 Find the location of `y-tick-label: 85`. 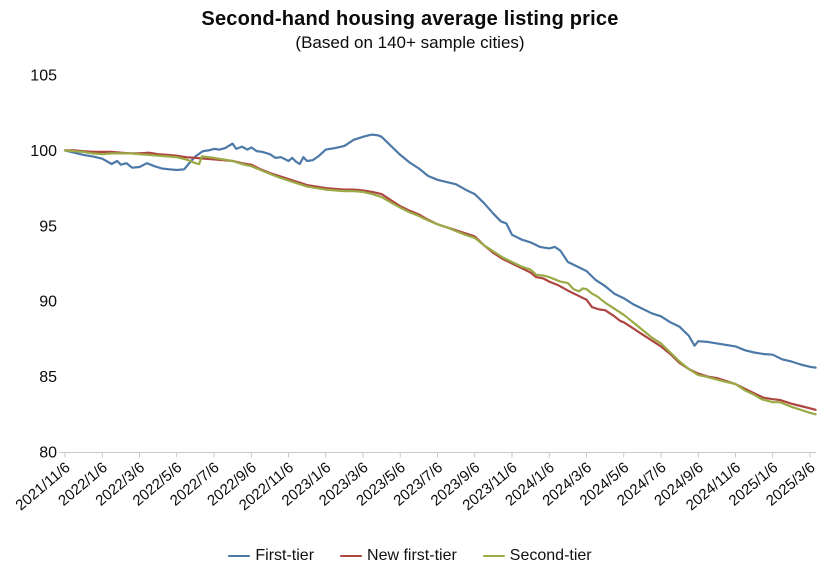

y-tick-label: 85 is located at coordinates (48, 377).